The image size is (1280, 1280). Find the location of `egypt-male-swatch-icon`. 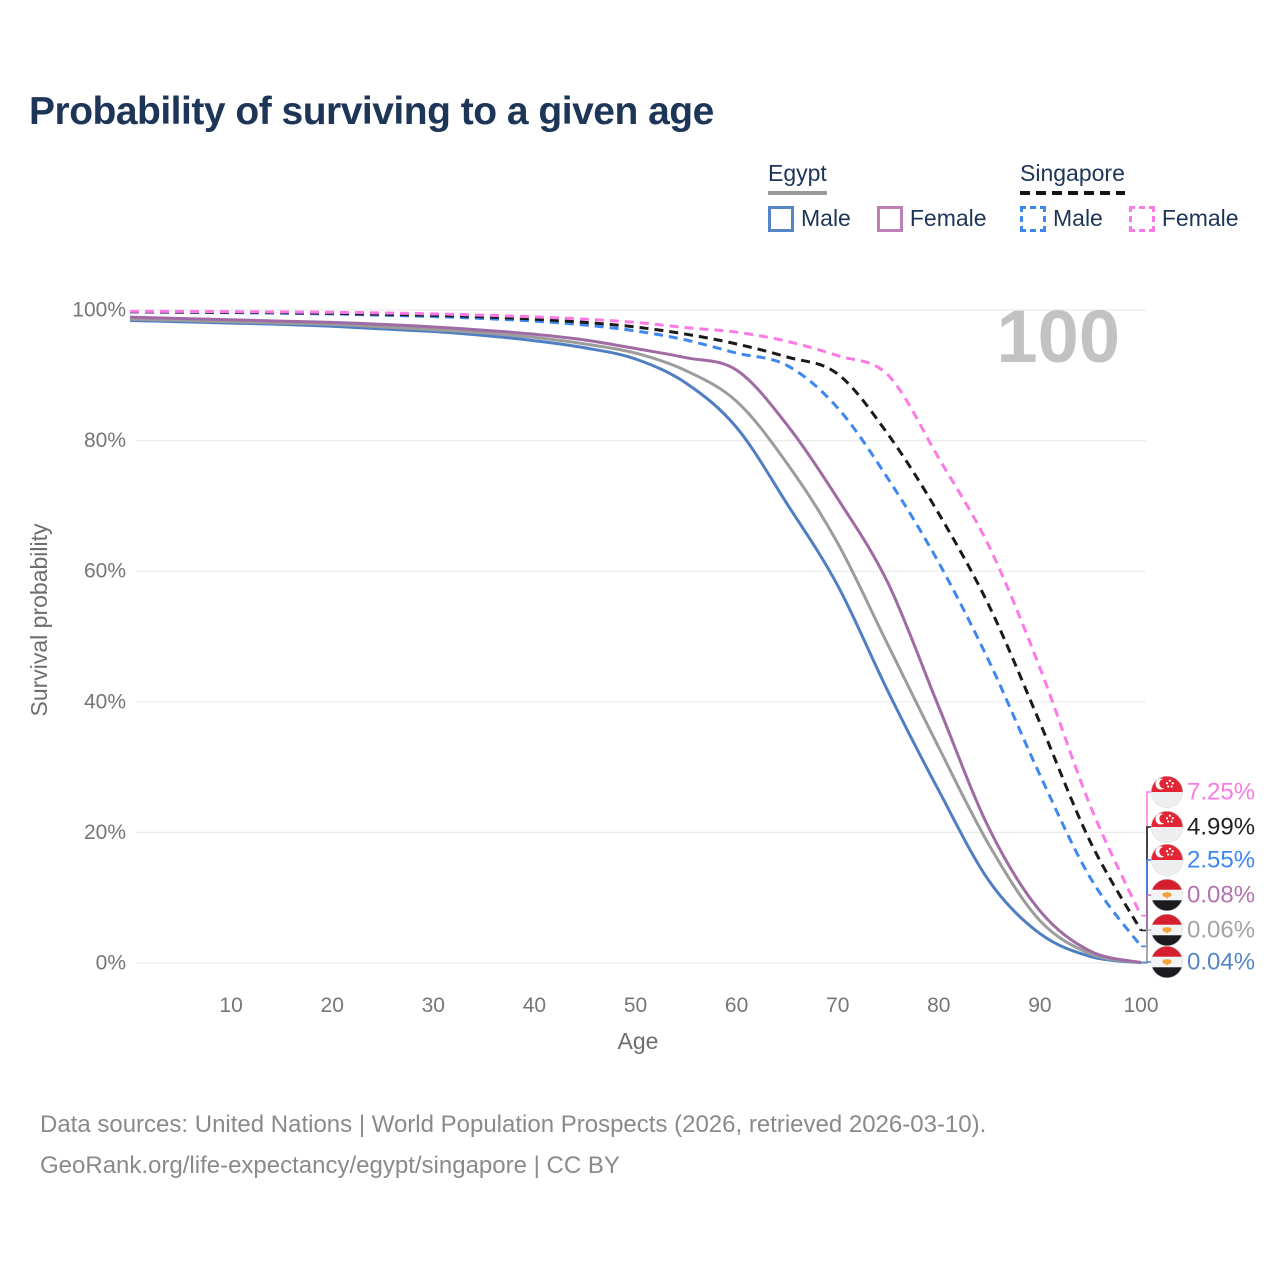

egypt-male-swatch-icon is located at coordinates (781, 218).